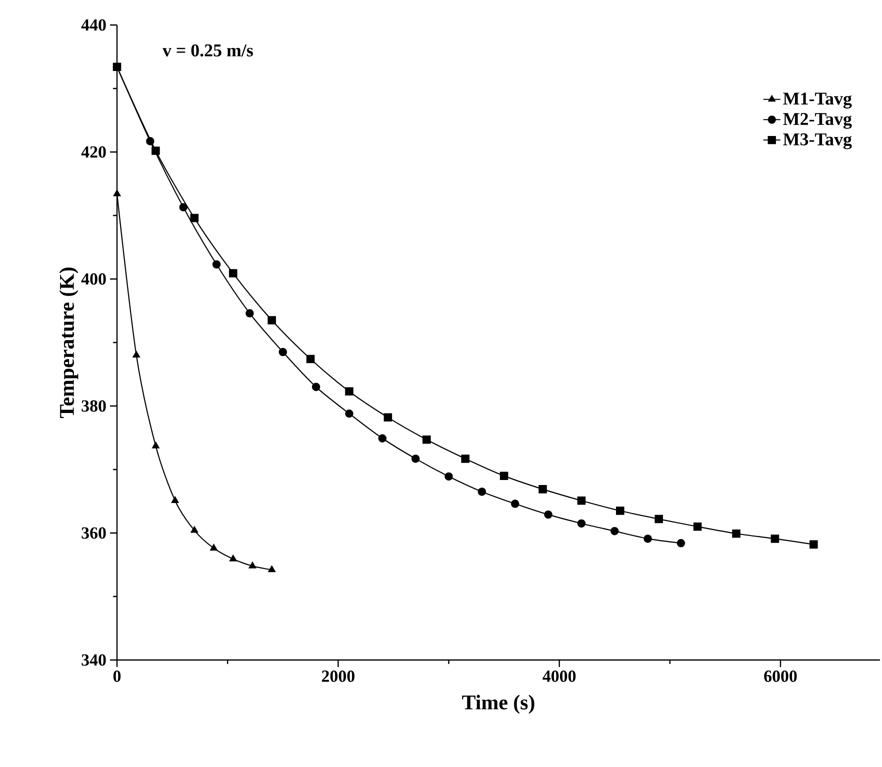  I want to click on legend-label: M1-Tavg, so click(817, 100).